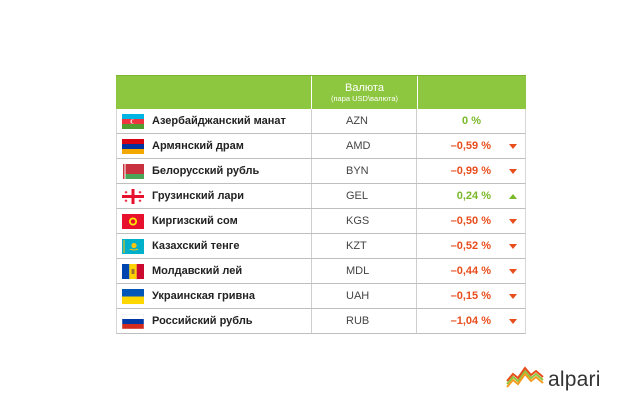 Image resolution: width=640 pixels, height=409 pixels. I want to click on currency-code-cell: BYN, so click(364, 171).